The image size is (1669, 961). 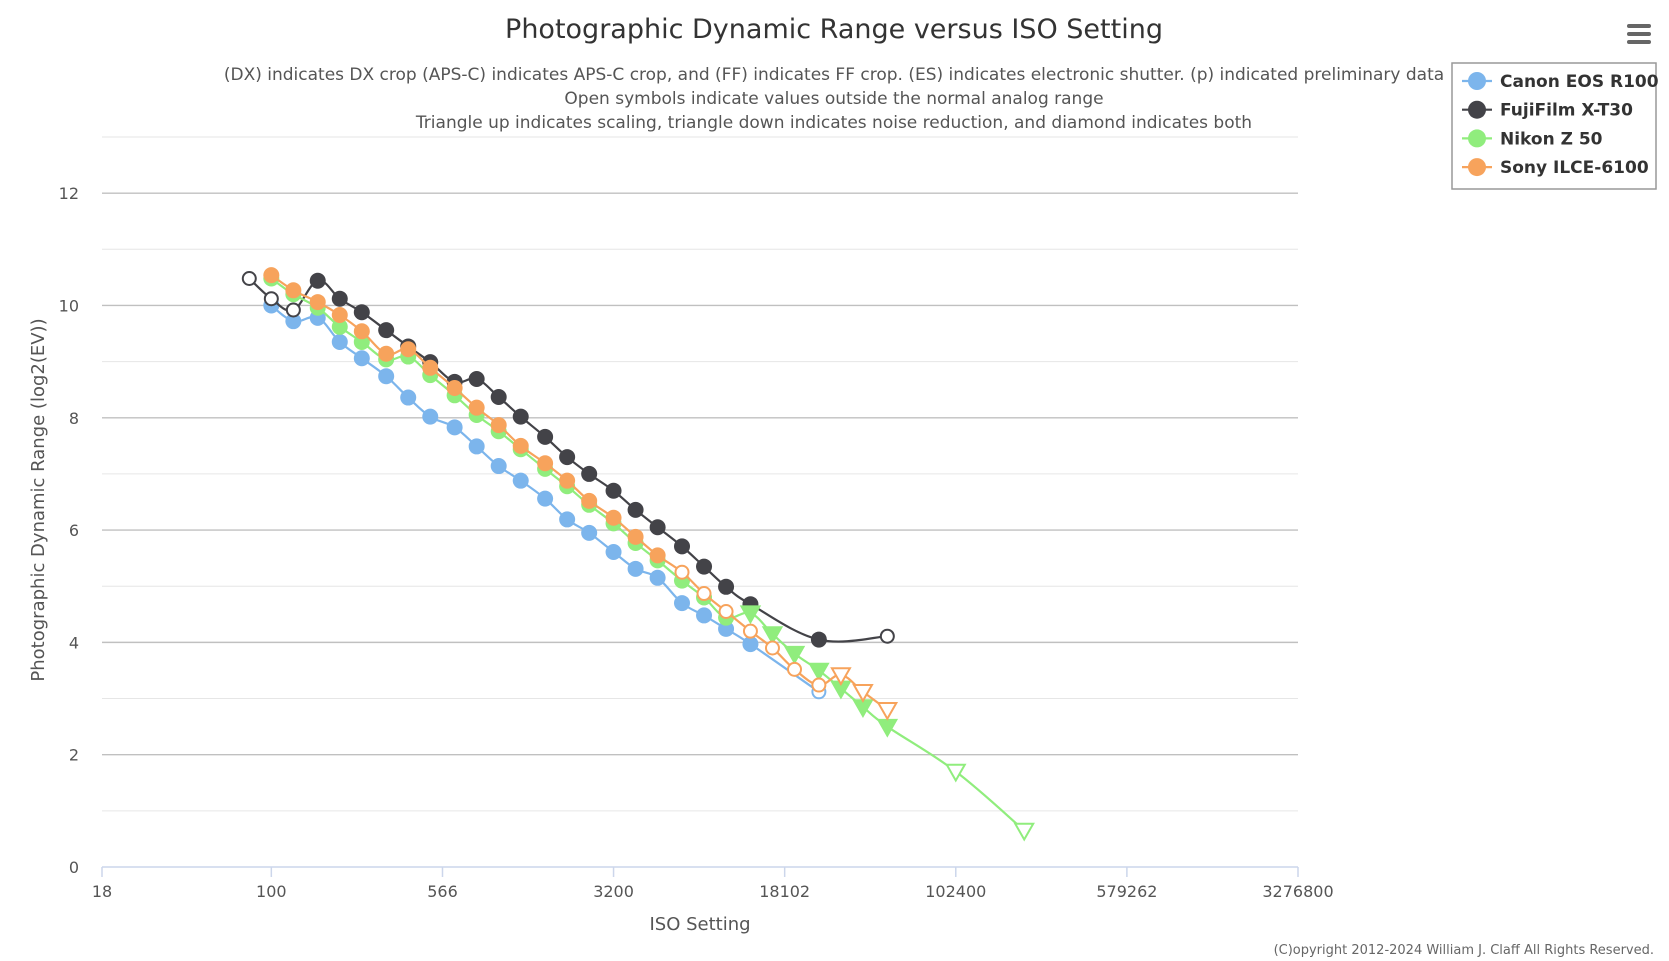 What do you see at coordinates (74, 418) in the screenshot?
I see `y-tick-label: 8` at bounding box center [74, 418].